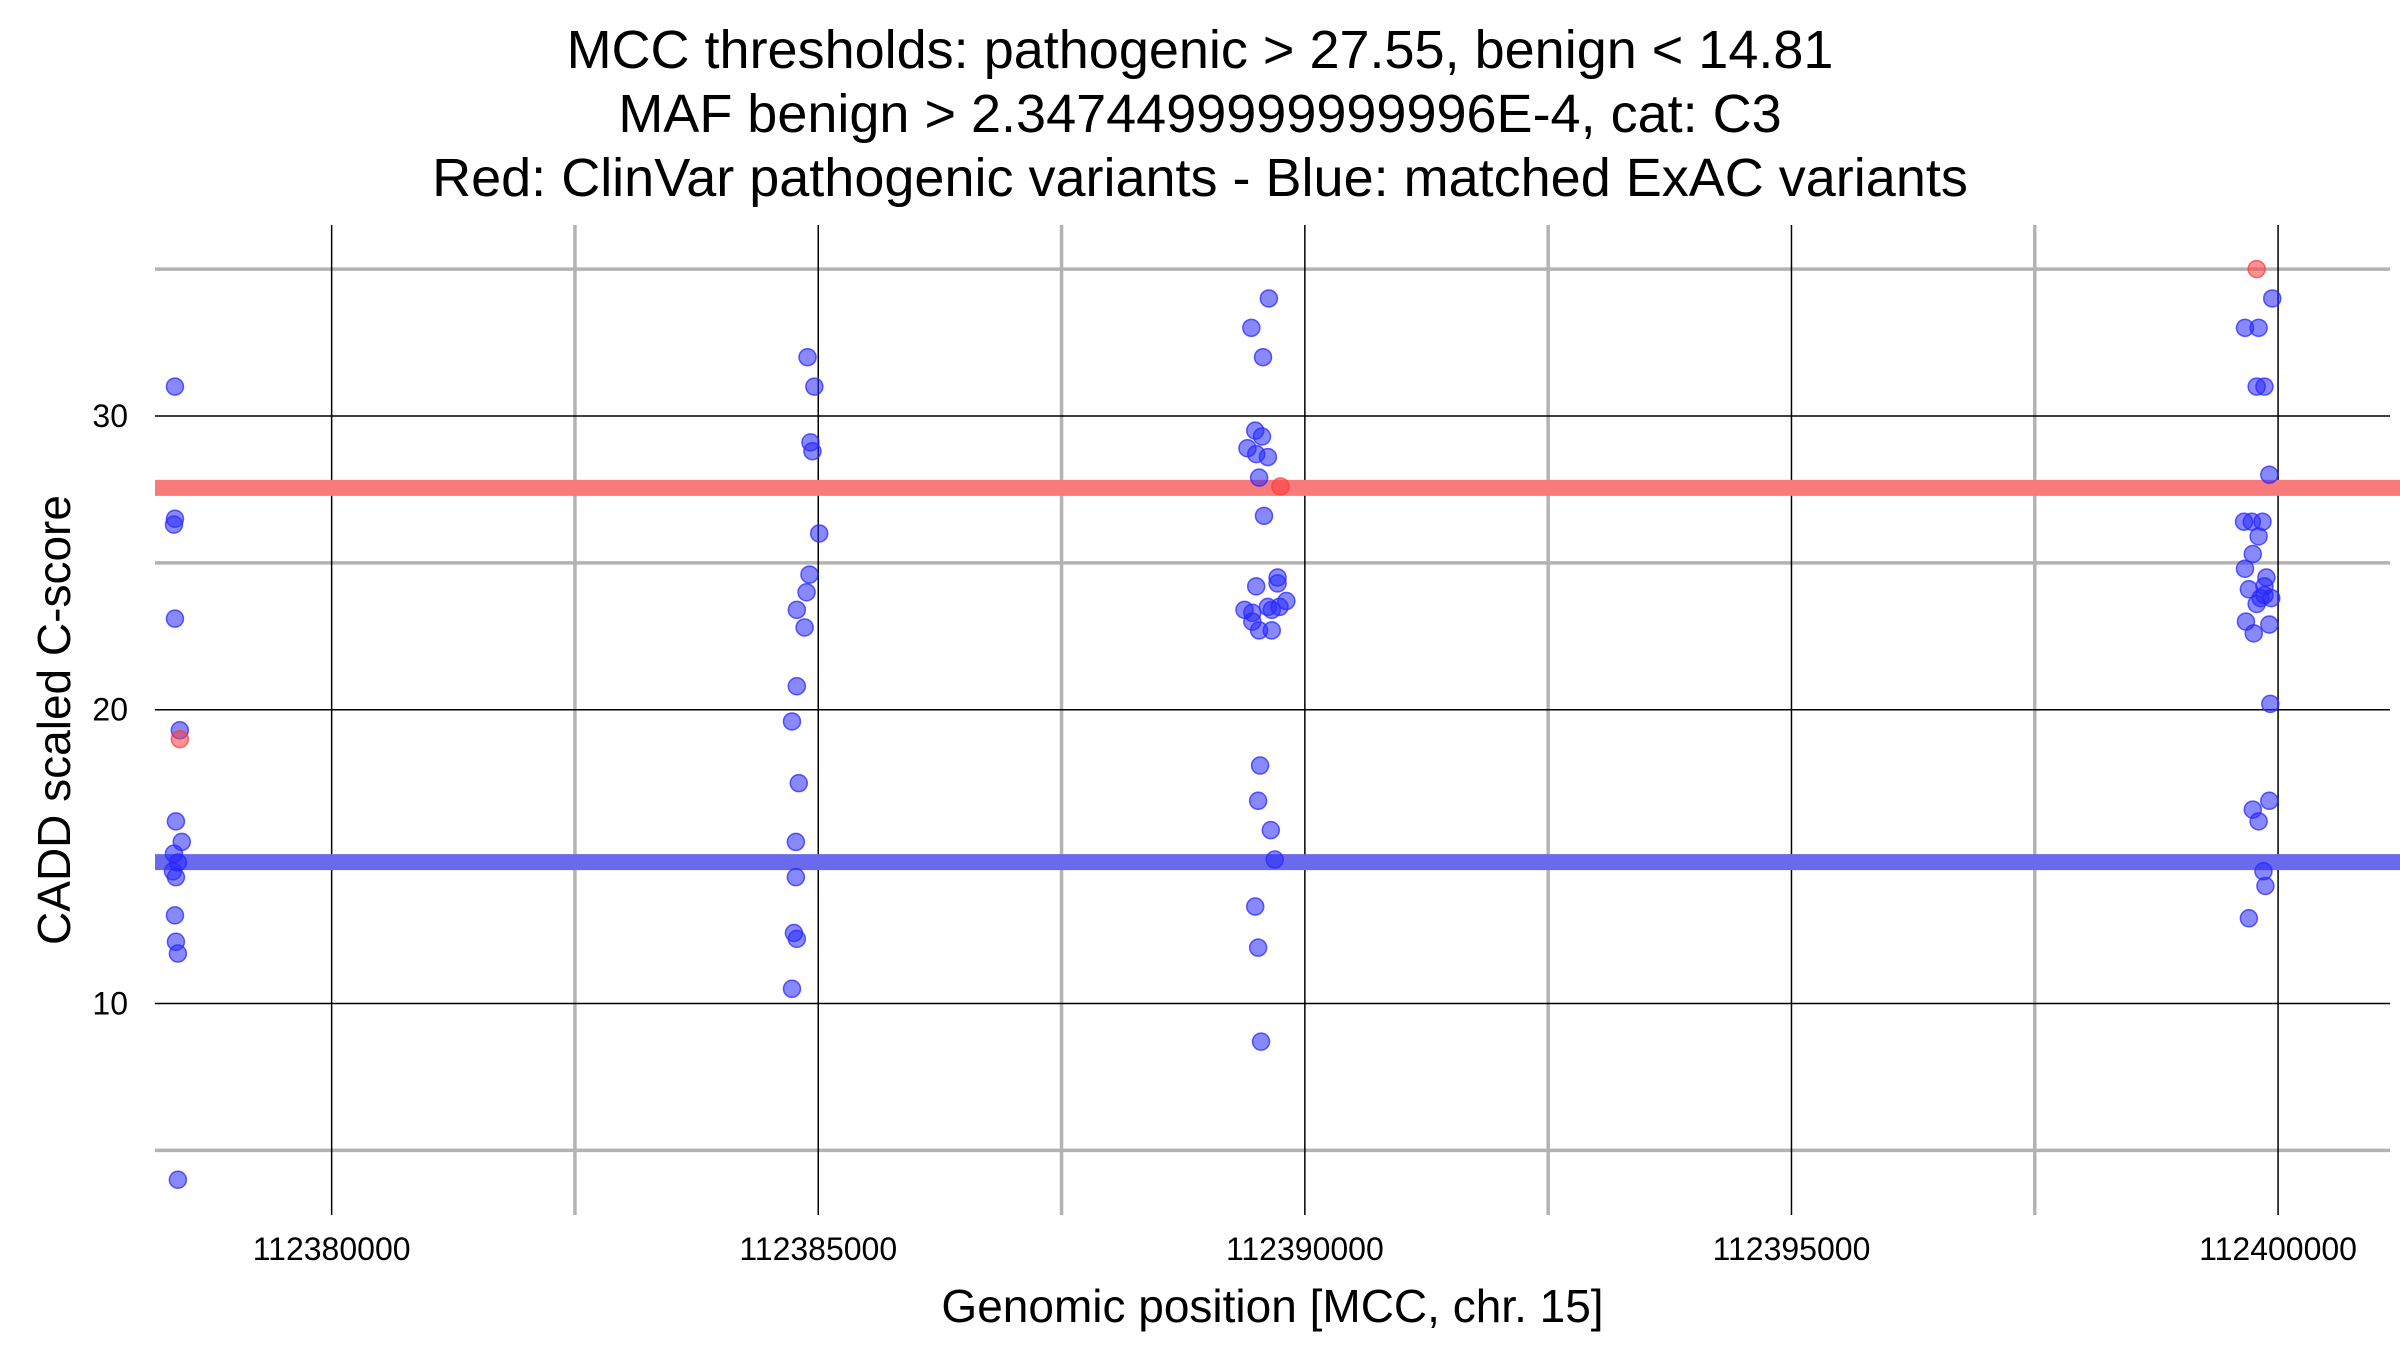  I want to click on x-tick-label: 112380000, so click(332, 1249).